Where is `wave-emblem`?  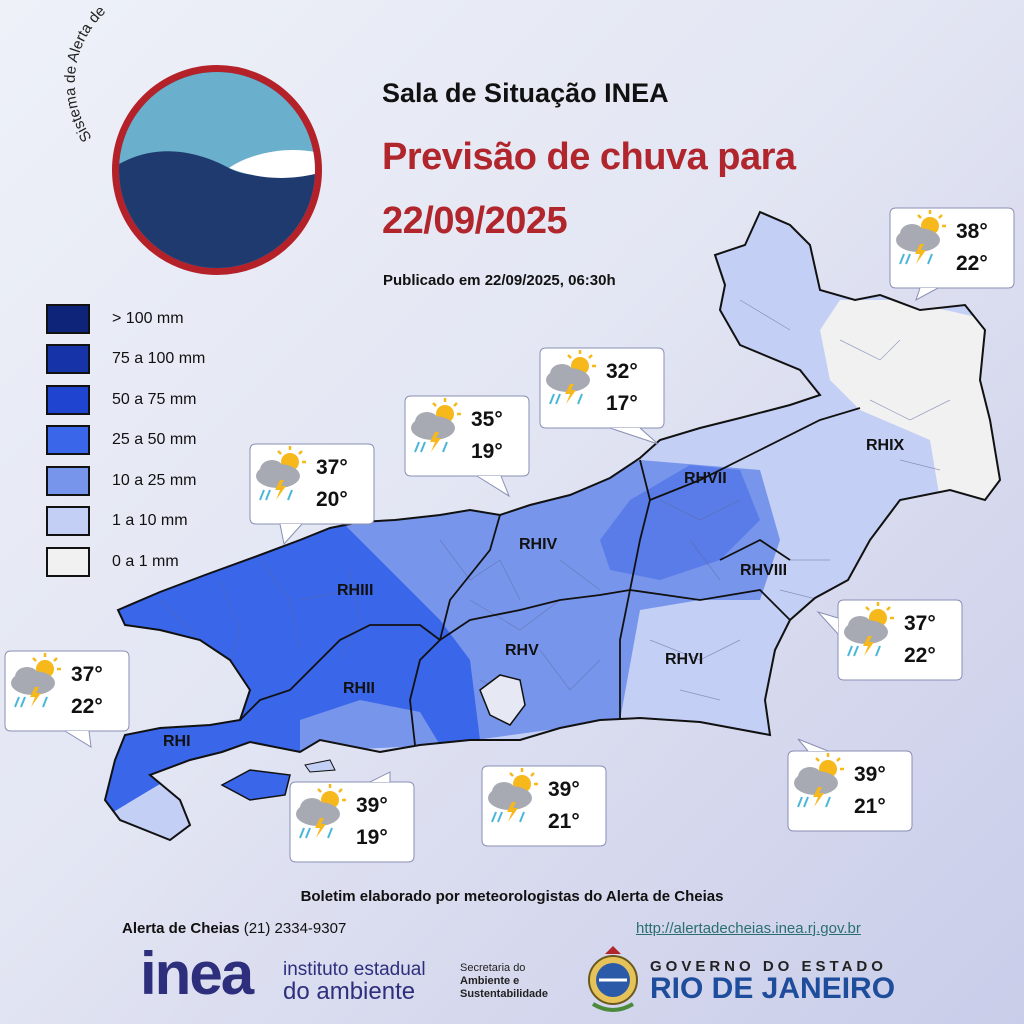
wave-emblem is located at coordinates (217, 170).